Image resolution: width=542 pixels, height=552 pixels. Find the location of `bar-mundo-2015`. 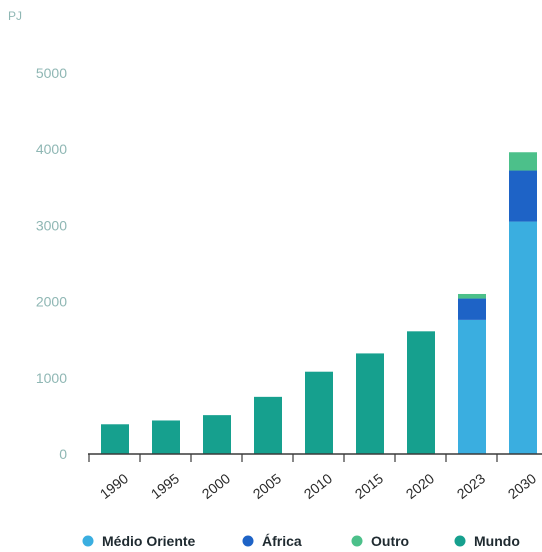

bar-mundo-2015 is located at coordinates (370, 403).